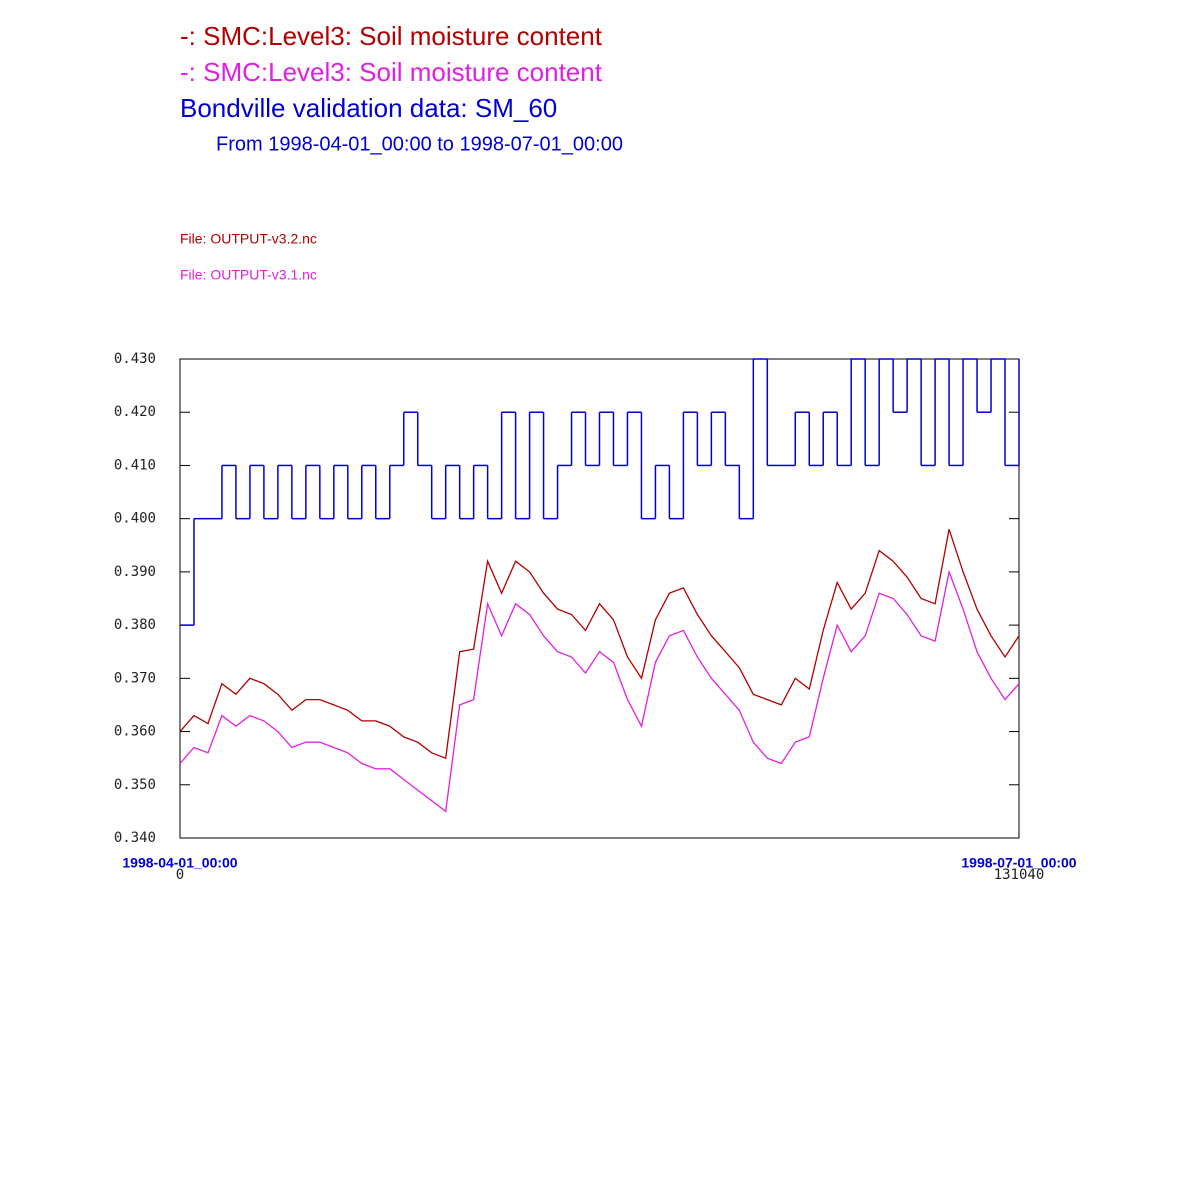 This screenshot has height=1200, width=1200. What do you see at coordinates (135, 359) in the screenshot?
I see `y-tick-label: 0.430` at bounding box center [135, 359].